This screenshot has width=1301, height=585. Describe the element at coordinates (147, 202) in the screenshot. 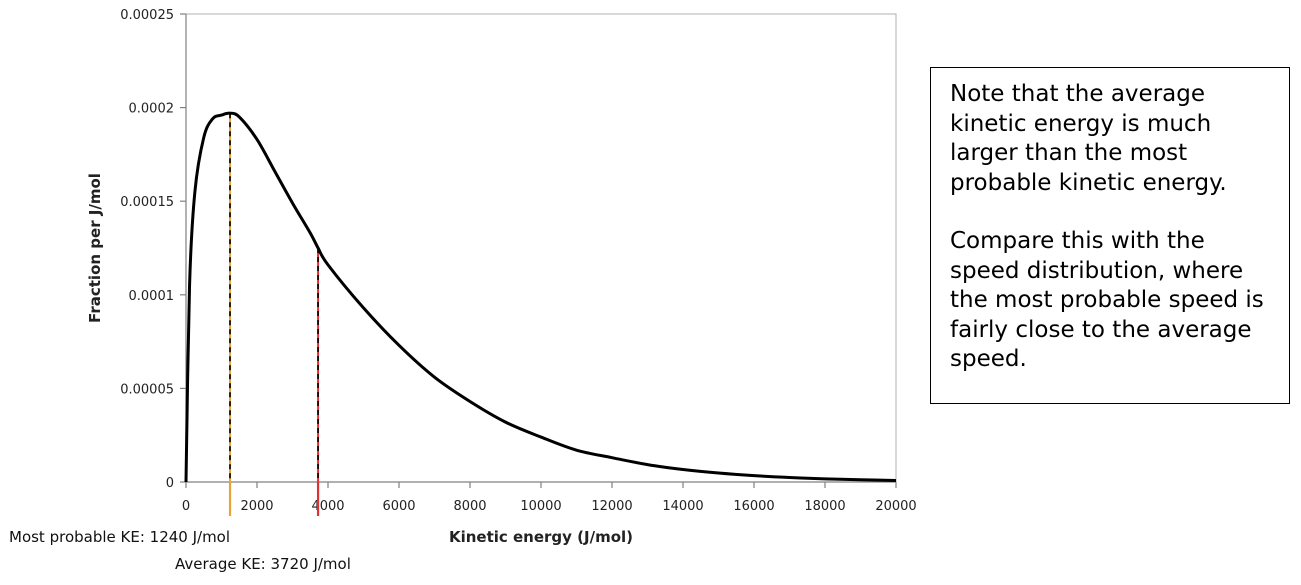

I see `y-tick-label: 0.00015` at that location.